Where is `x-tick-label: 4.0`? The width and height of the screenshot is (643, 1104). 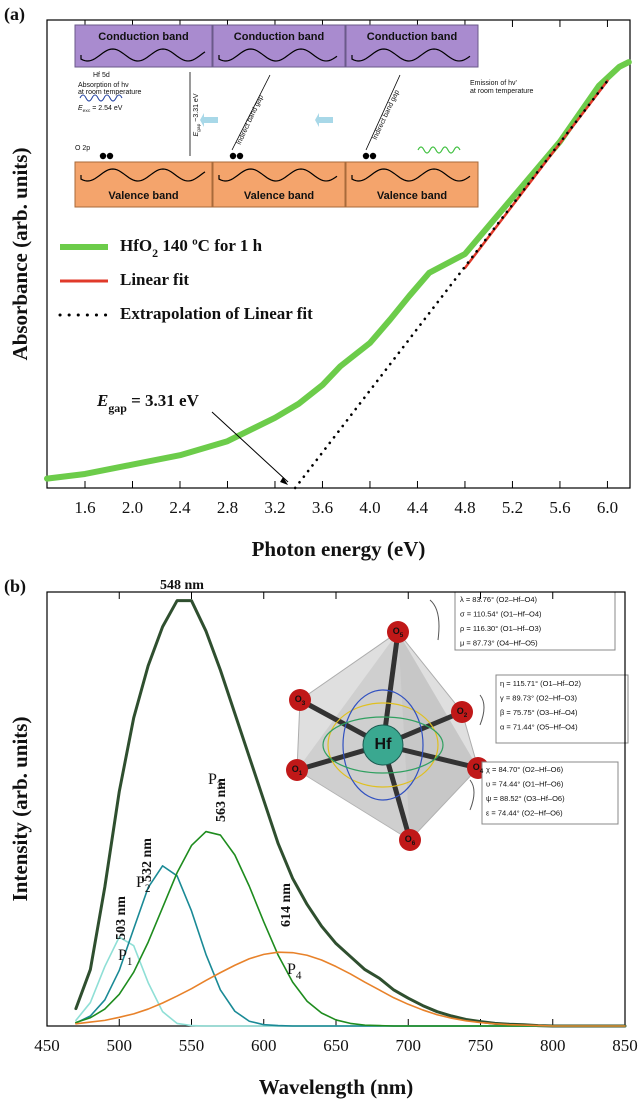
x-tick-label: 4.0 is located at coordinates (369, 507).